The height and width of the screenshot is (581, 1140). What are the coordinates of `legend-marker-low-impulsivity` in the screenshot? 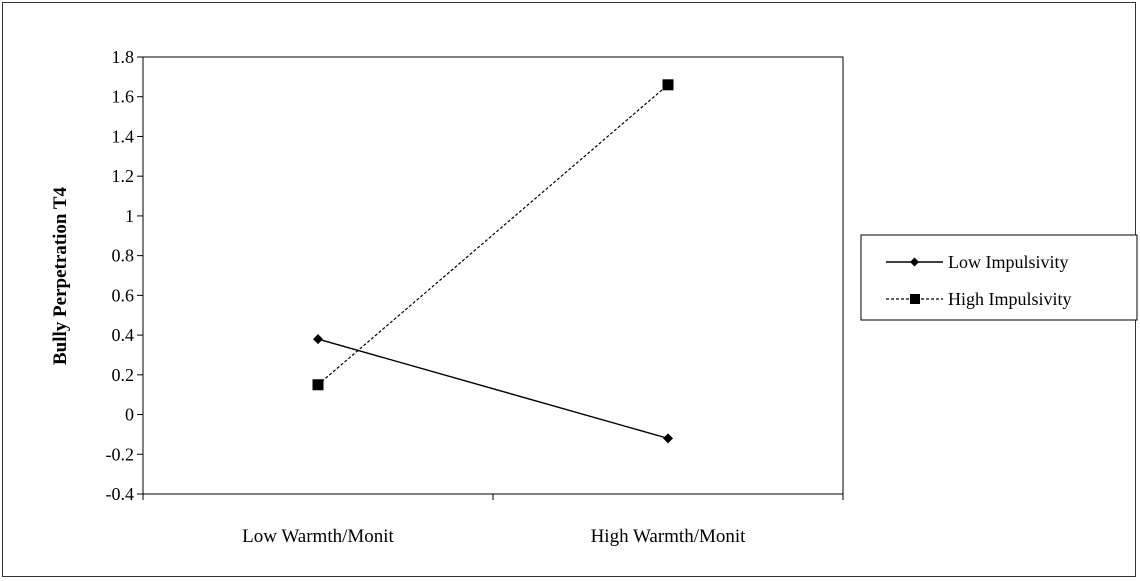 It's located at (914, 262).